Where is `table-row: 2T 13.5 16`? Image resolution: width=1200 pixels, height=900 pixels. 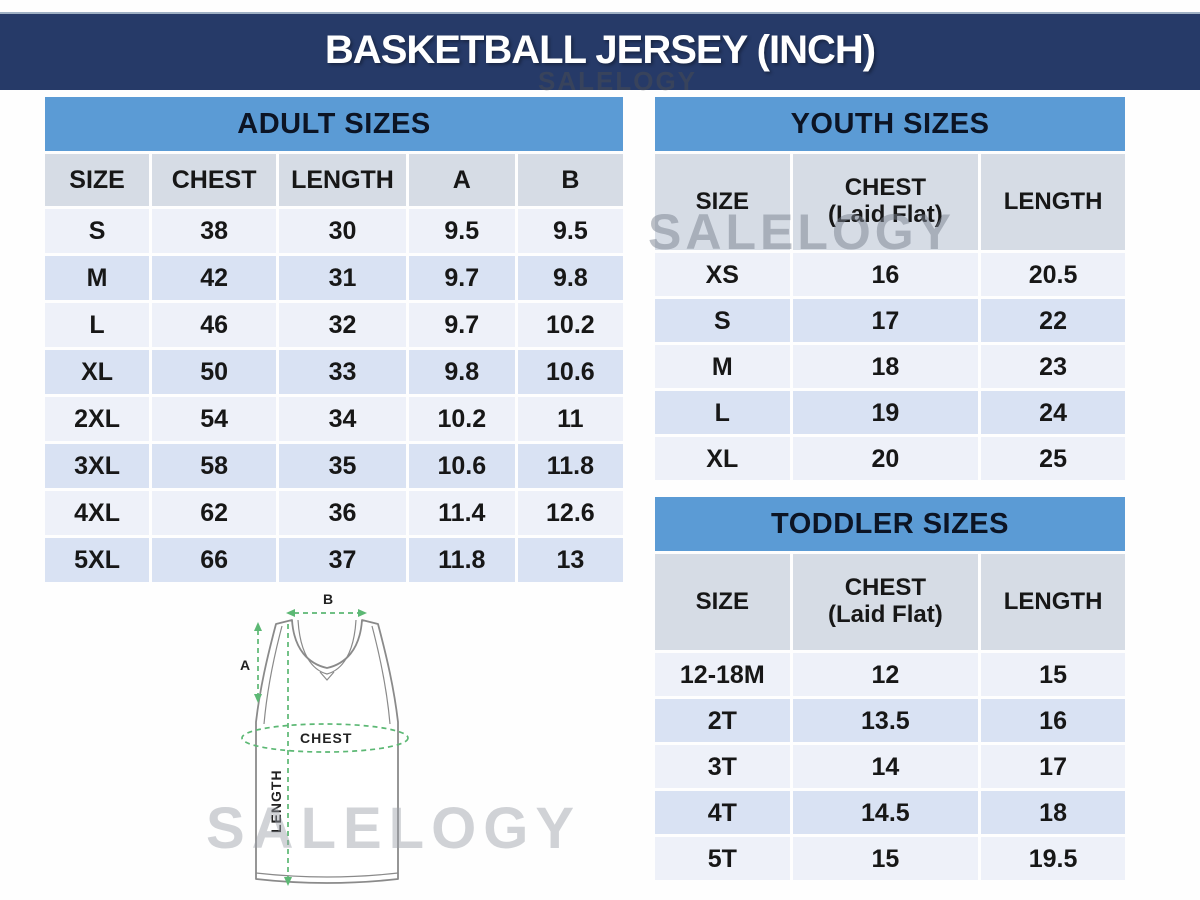 table-row: 2T 13.5 16 is located at coordinates (890, 720).